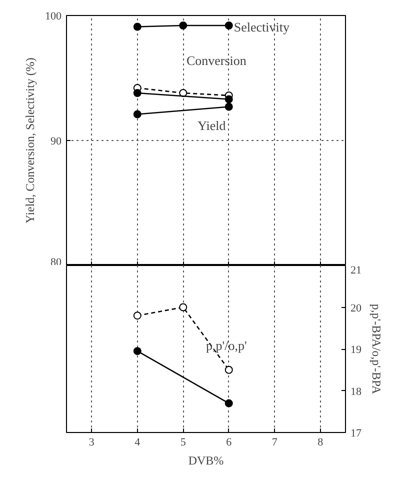  I want to click on x-tick-label: 4, so click(137, 442).